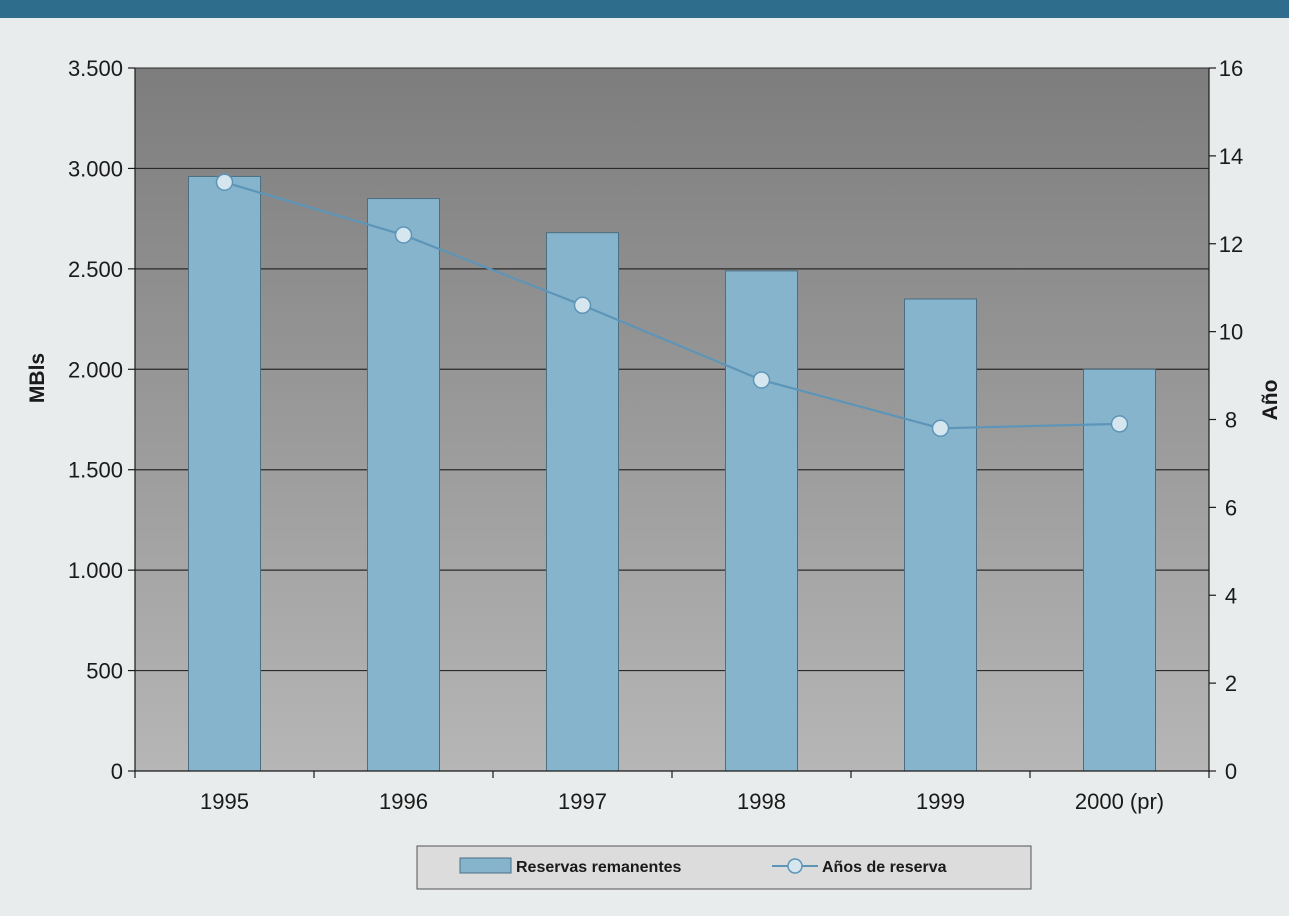 This screenshot has height=916, width=1289. Describe the element at coordinates (1231, 68) in the screenshot. I see `y2-tick-label: 16` at that location.